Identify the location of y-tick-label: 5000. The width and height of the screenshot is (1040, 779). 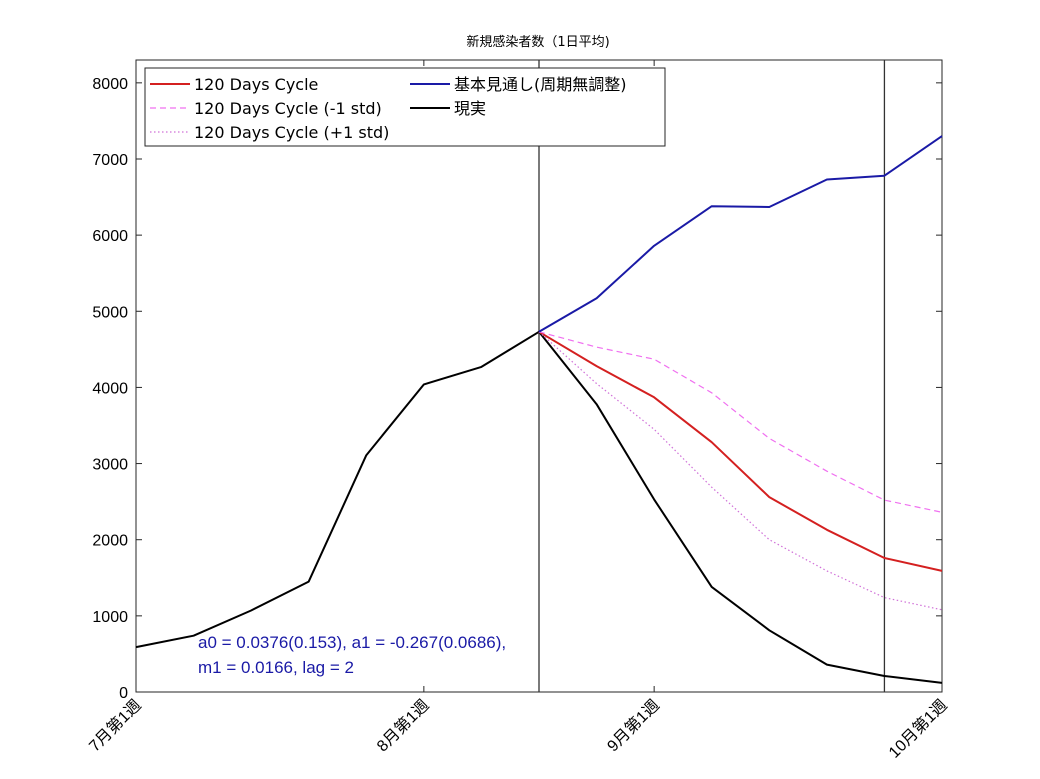
(110, 312).